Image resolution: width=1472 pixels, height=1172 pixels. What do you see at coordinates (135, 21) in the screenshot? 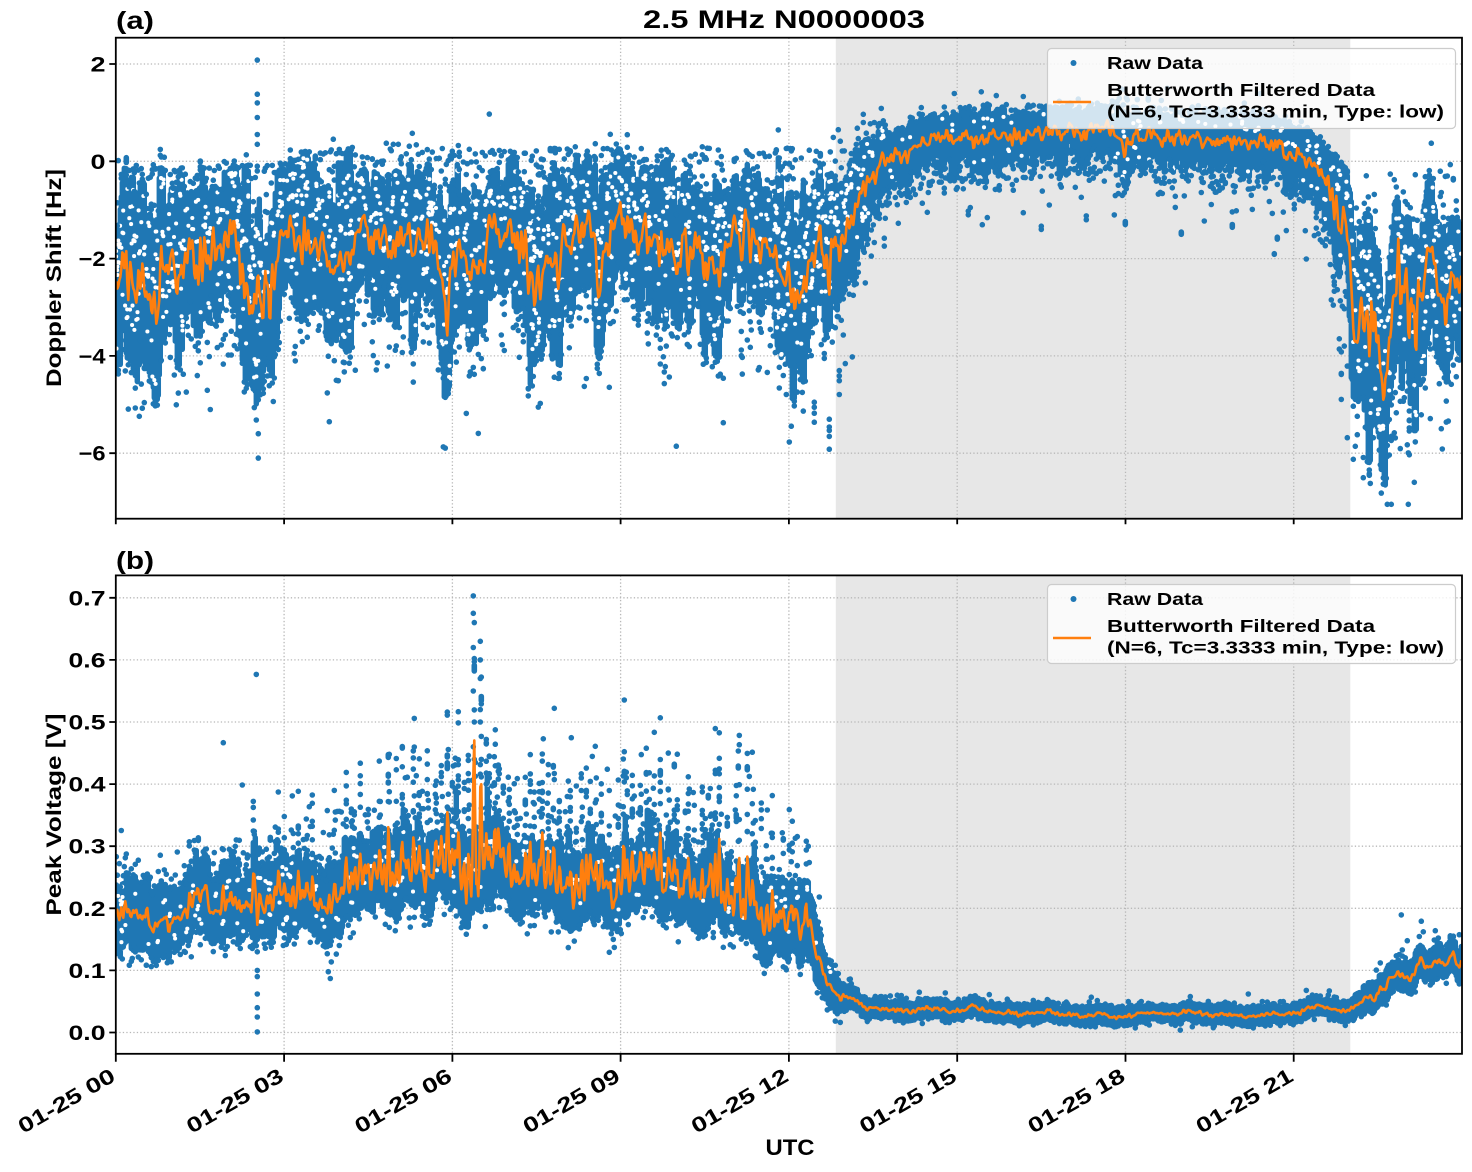
I see `svg-text: (a)` at bounding box center [135, 21].